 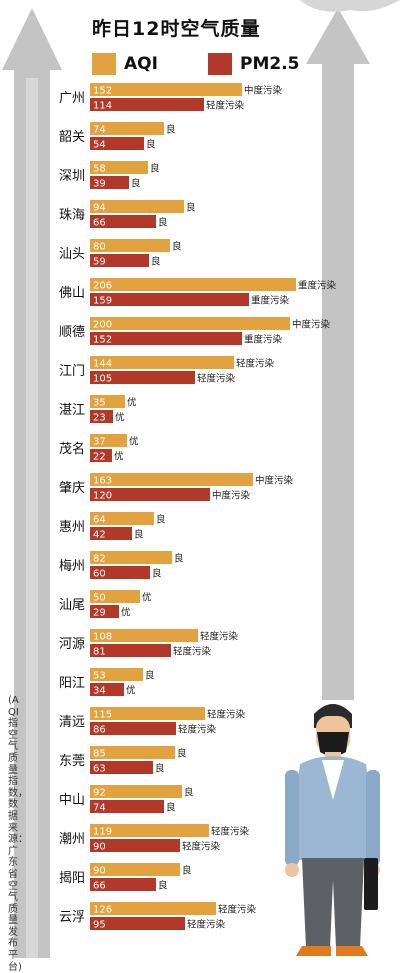 I want to click on legend-pm25: PM2.5, so click(x=254, y=64).